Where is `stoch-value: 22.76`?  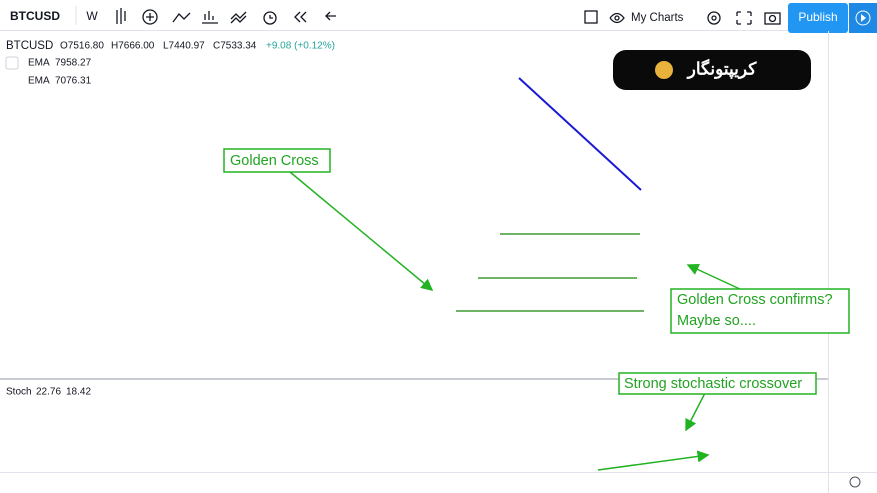 stoch-value: 22.76 is located at coordinates (48, 392).